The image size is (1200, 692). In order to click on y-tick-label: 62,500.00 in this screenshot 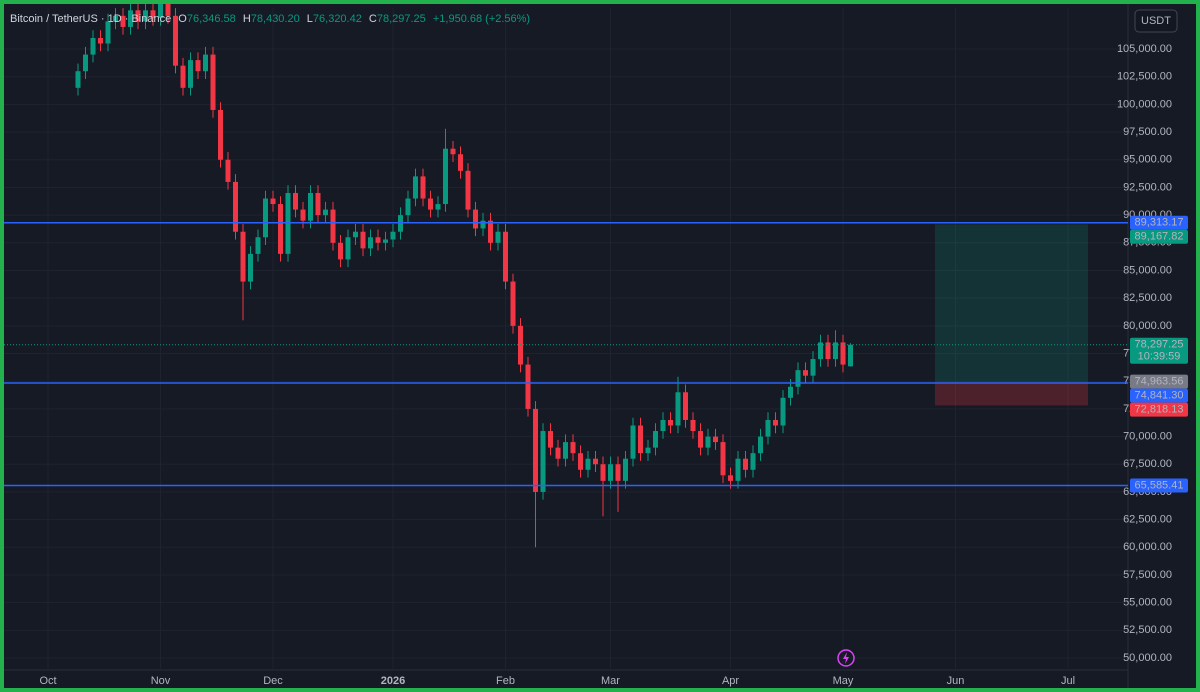, I will do `click(1147, 520)`.